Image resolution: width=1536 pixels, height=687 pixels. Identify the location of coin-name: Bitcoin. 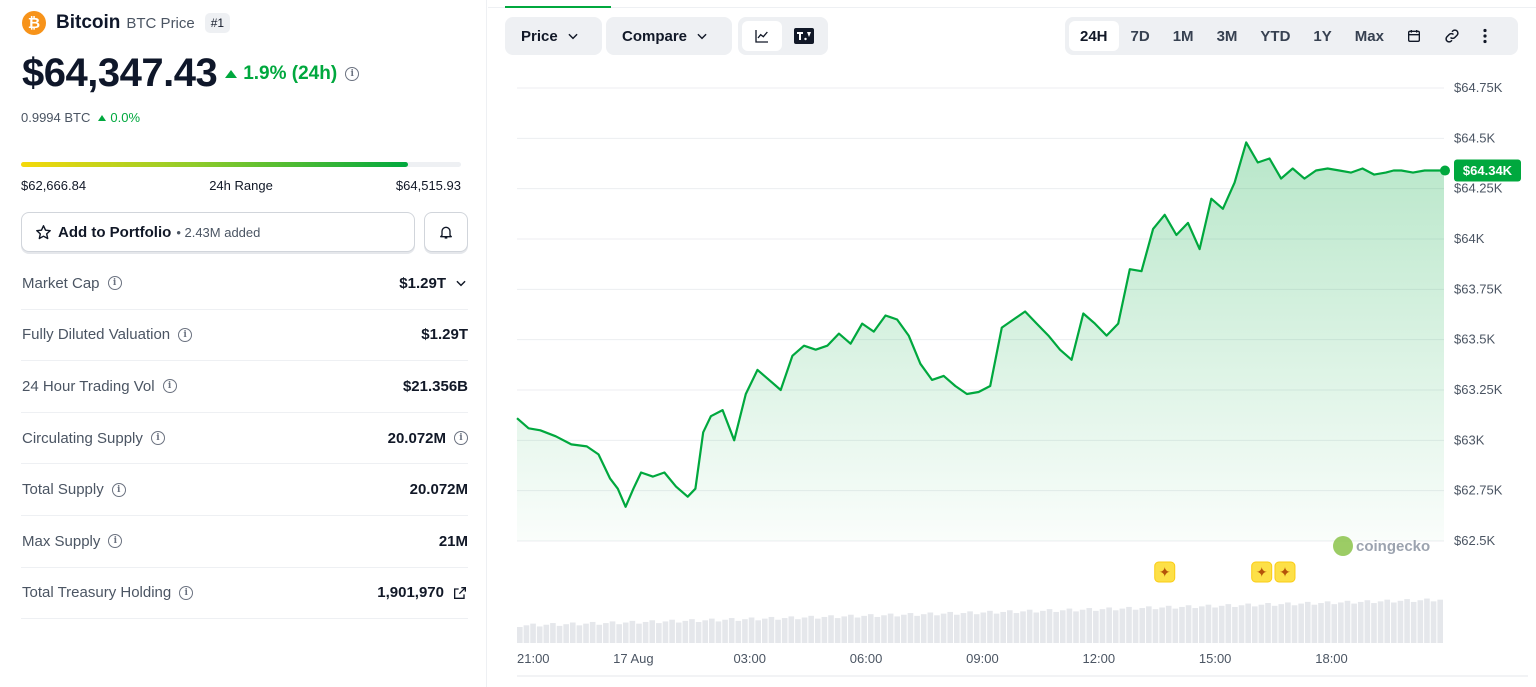
(88, 22).